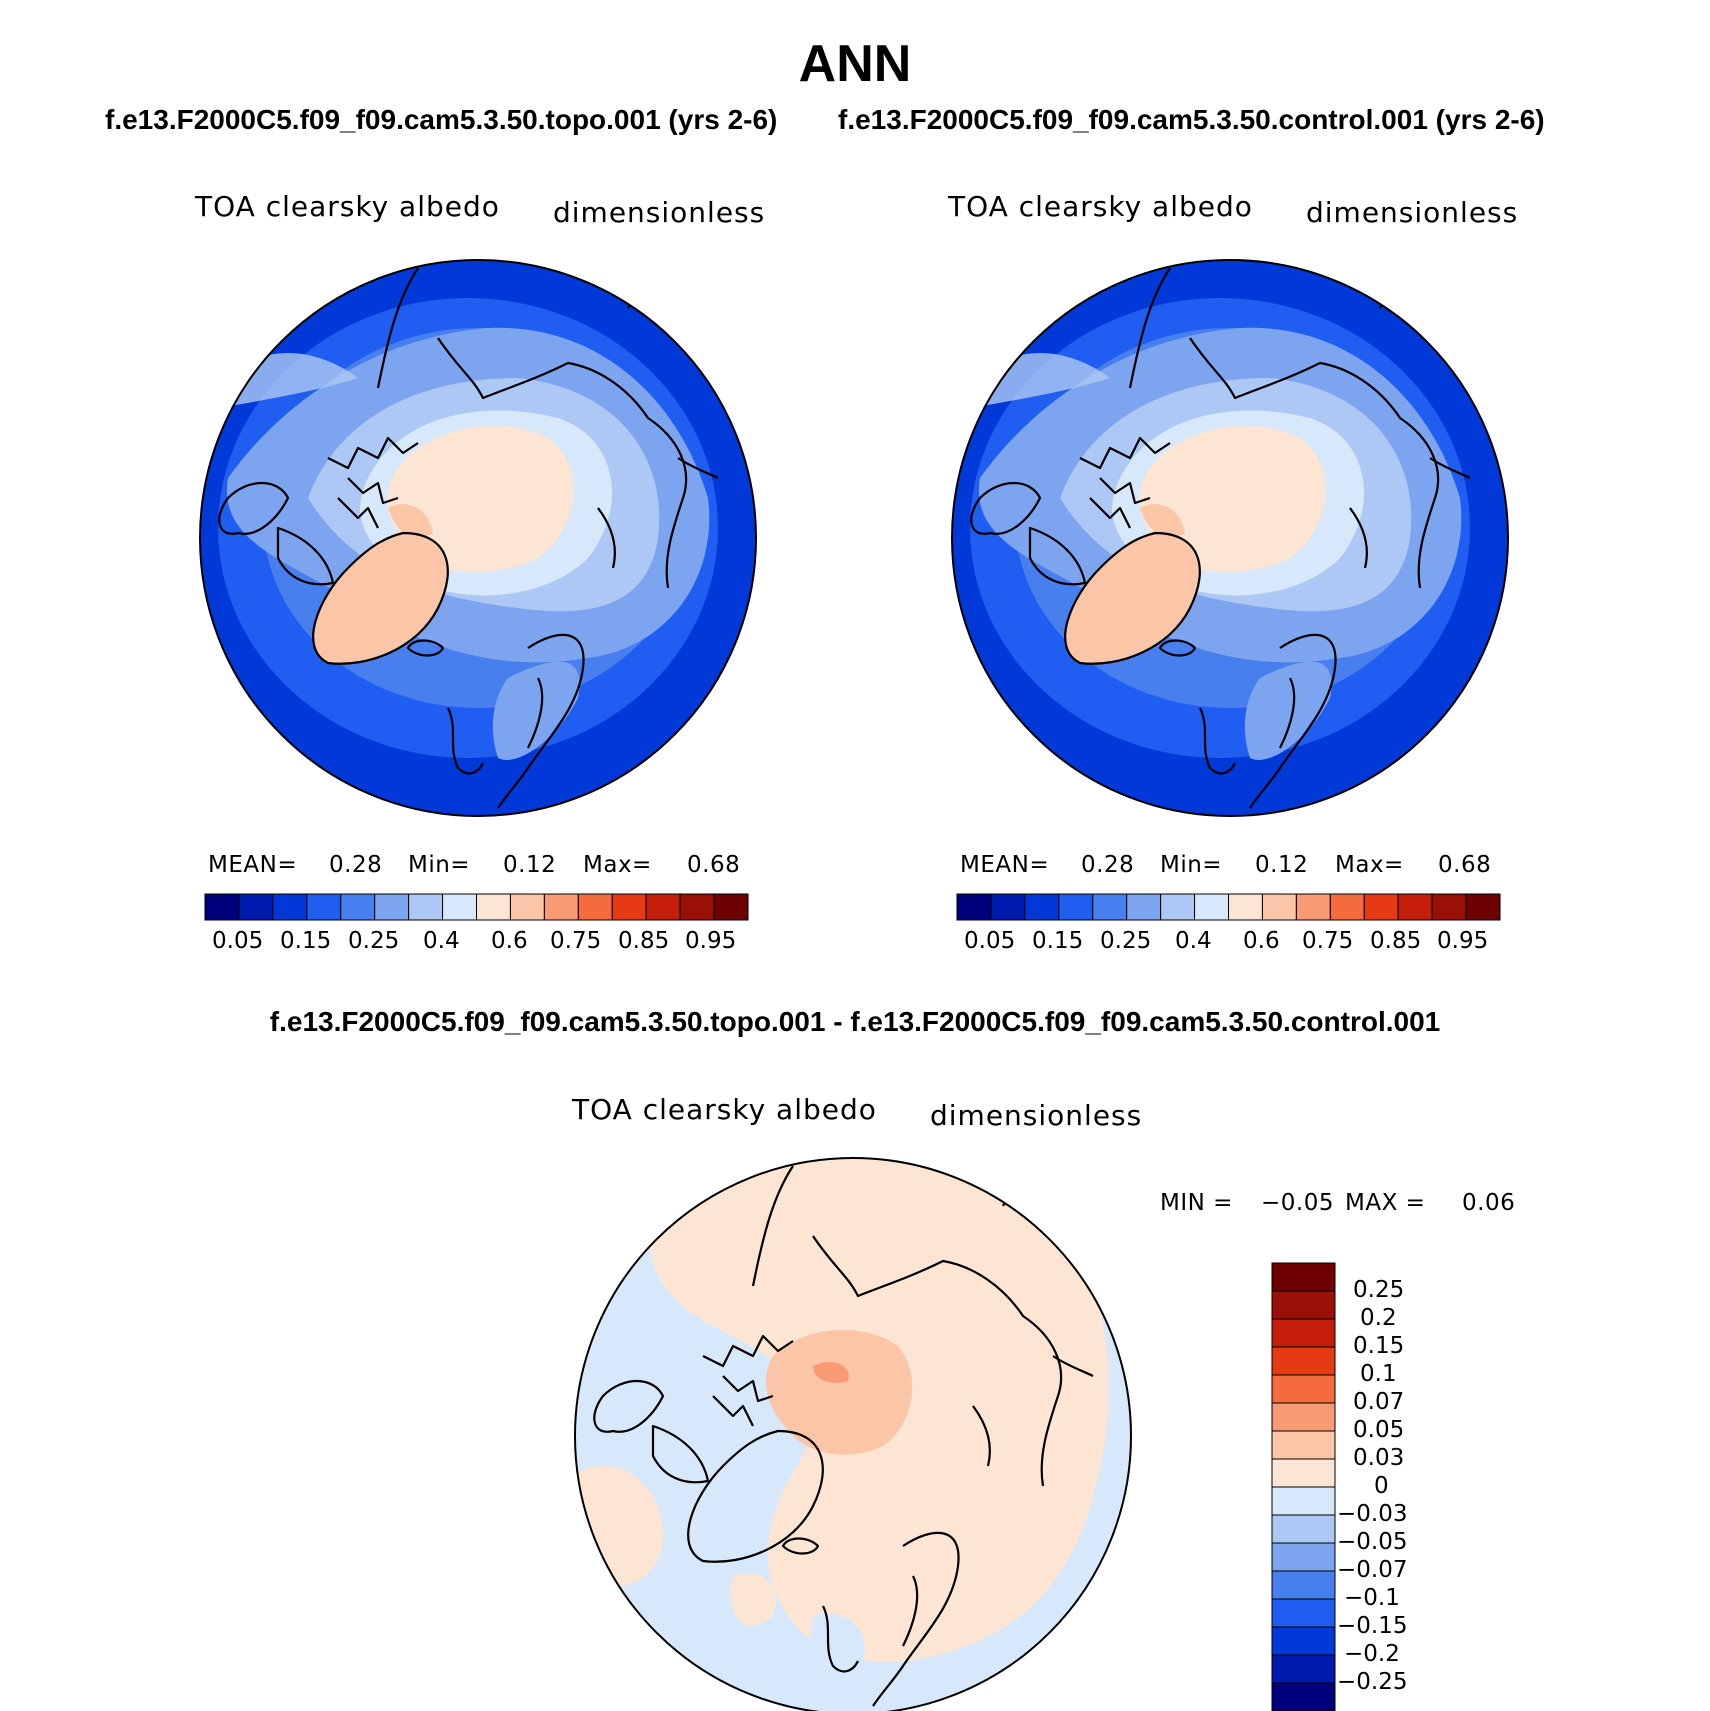 The width and height of the screenshot is (1710, 1711). What do you see at coordinates (1261, 941) in the screenshot?
I see `colorbar-tick: 0.6` at bounding box center [1261, 941].